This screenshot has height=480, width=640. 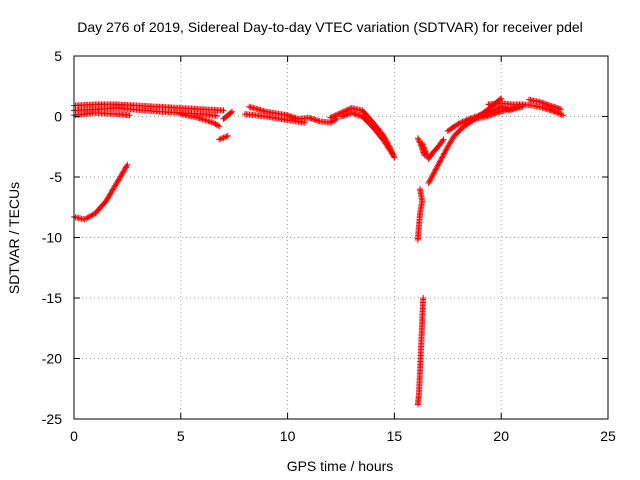 I want to click on x-tick-label: 15, so click(x=395, y=436).